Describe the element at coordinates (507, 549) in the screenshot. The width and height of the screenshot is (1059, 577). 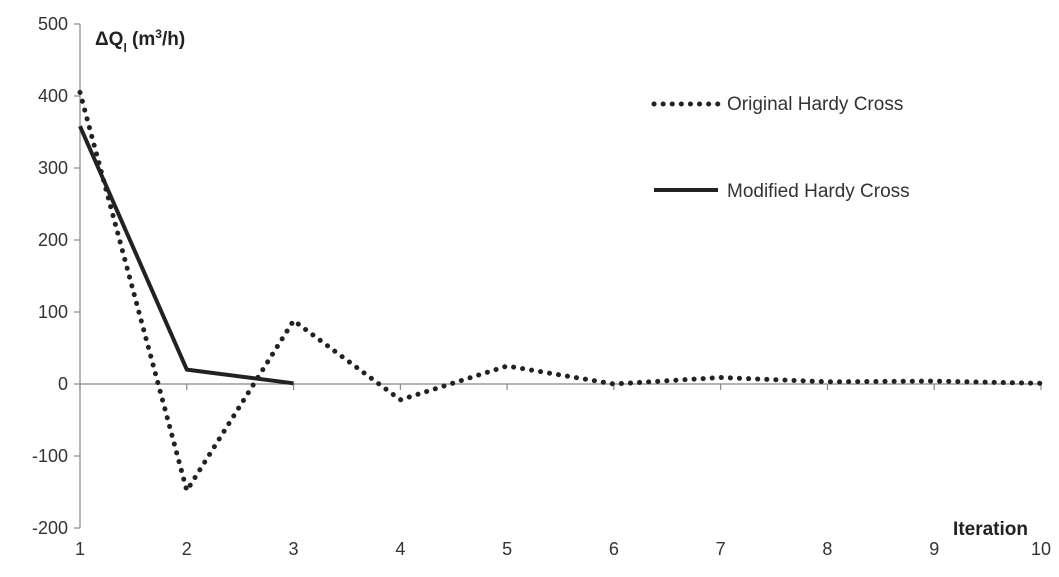
I see `x-tick-label: 5` at that location.